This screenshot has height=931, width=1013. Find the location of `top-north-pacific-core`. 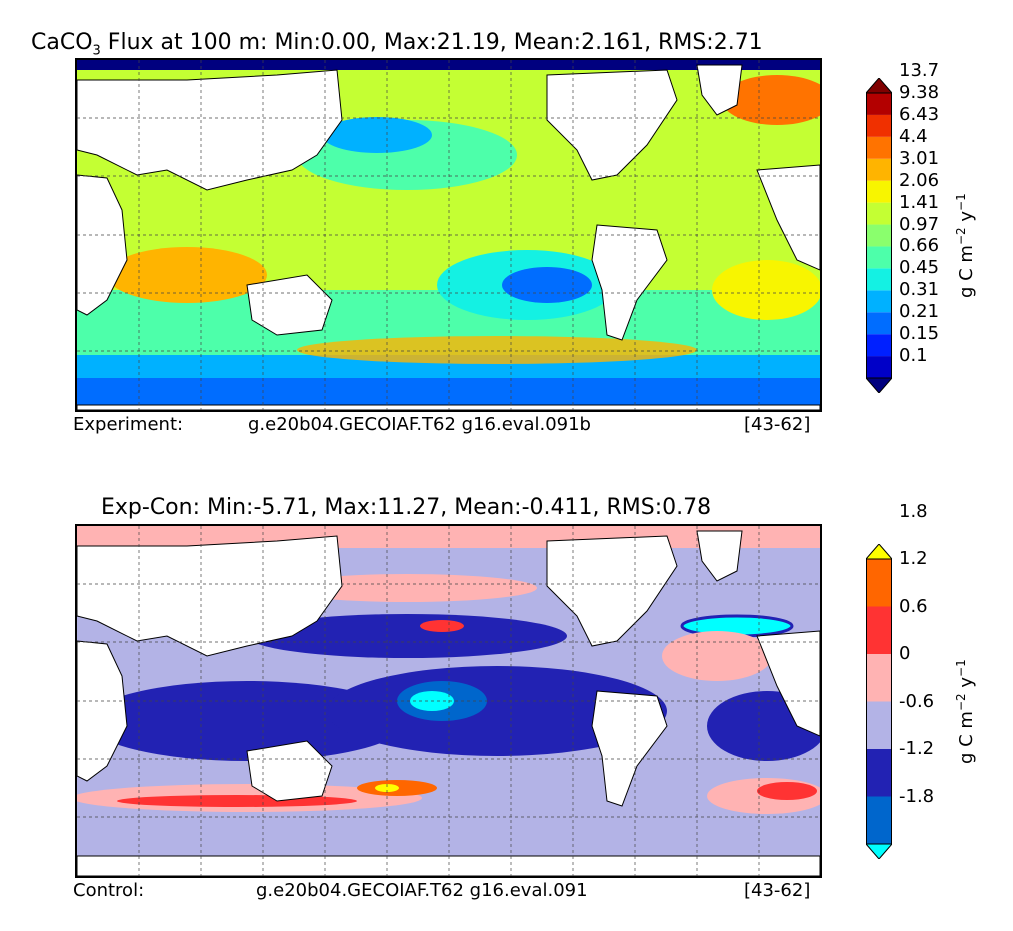

top-north-pacific-core is located at coordinates (377, 135).